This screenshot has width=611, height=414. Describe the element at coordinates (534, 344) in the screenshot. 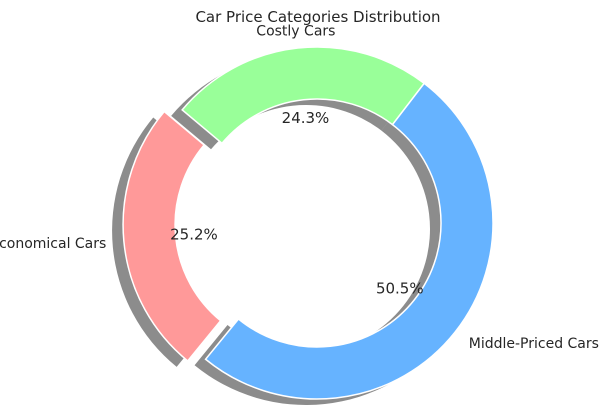

I see `category-label-middle-priced-cars: Middle-Priced Cars` at that location.